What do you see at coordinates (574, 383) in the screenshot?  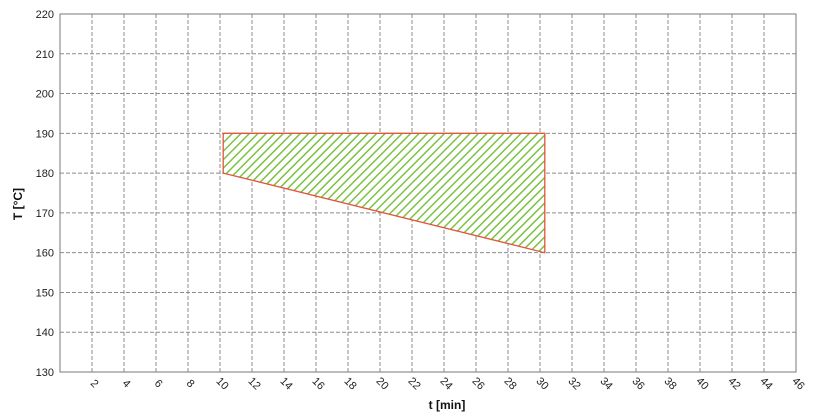 I see `x-tick-label: 32` at bounding box center [574, 383].